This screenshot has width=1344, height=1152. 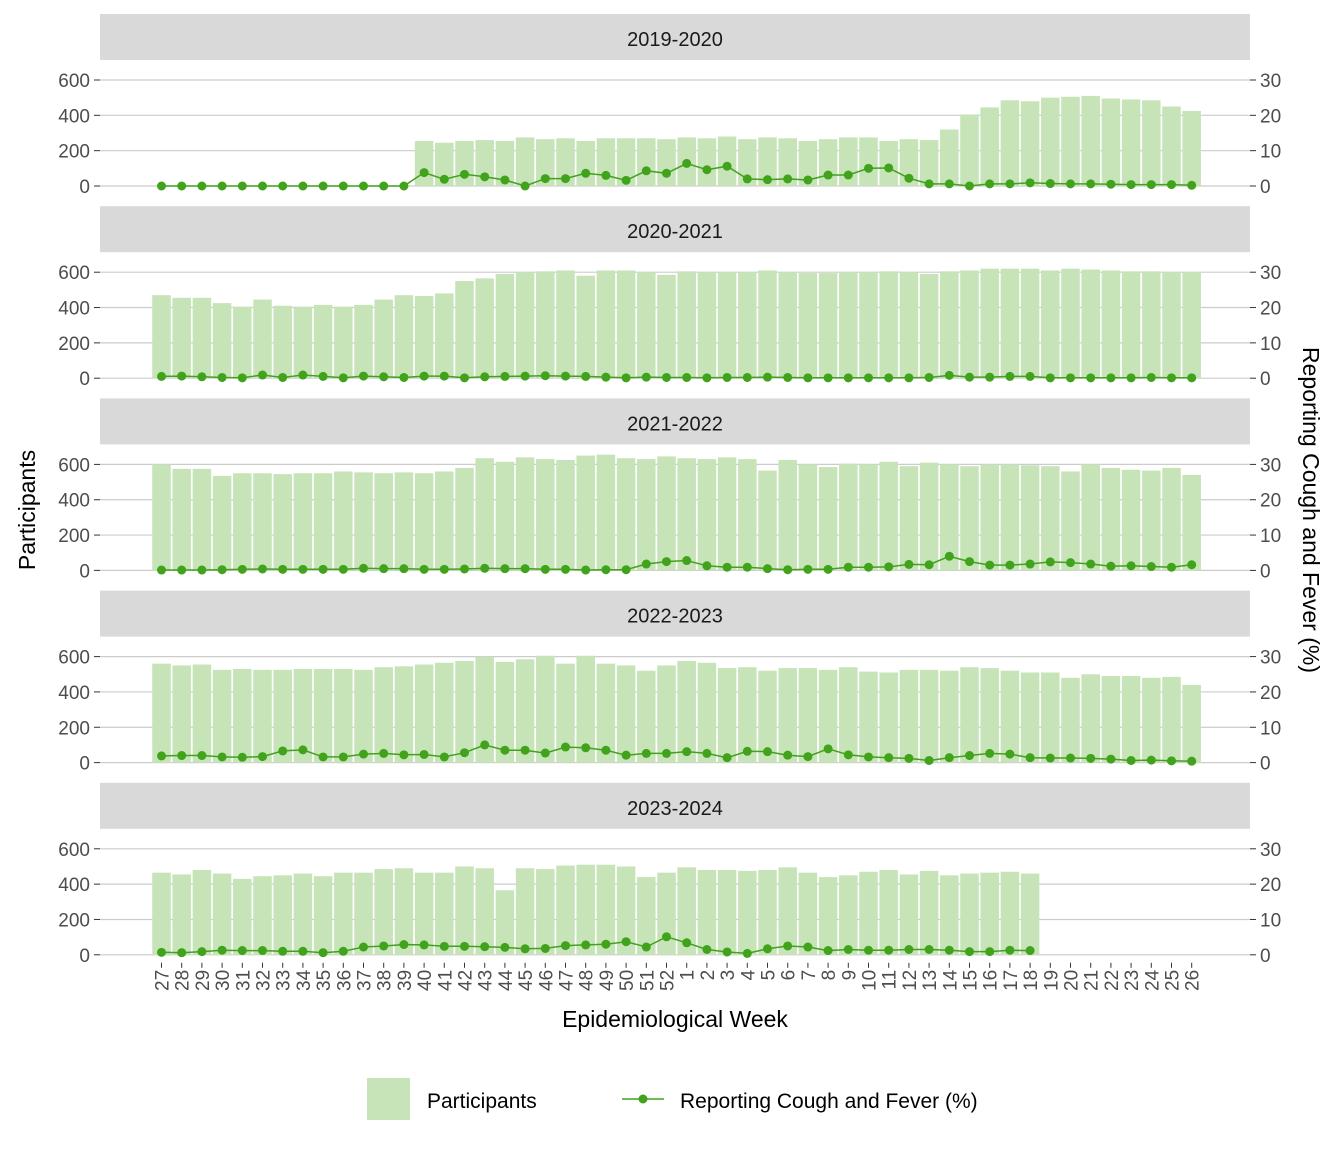 I want to click on x-tick-label: 50, so click(x=627, y=980).